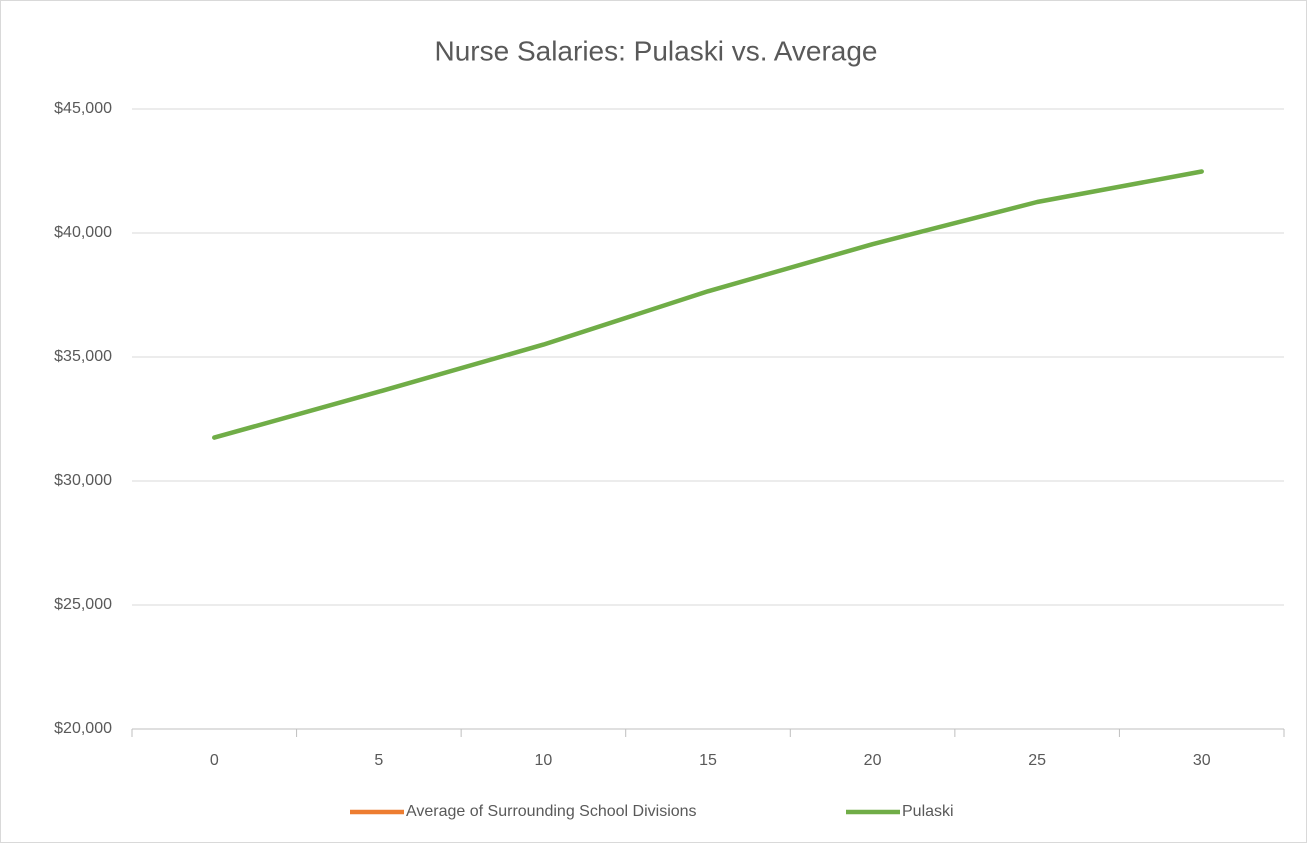 The image size is (1307, 843). I want to click on x-tick-label: 30, so click(1202, 760).